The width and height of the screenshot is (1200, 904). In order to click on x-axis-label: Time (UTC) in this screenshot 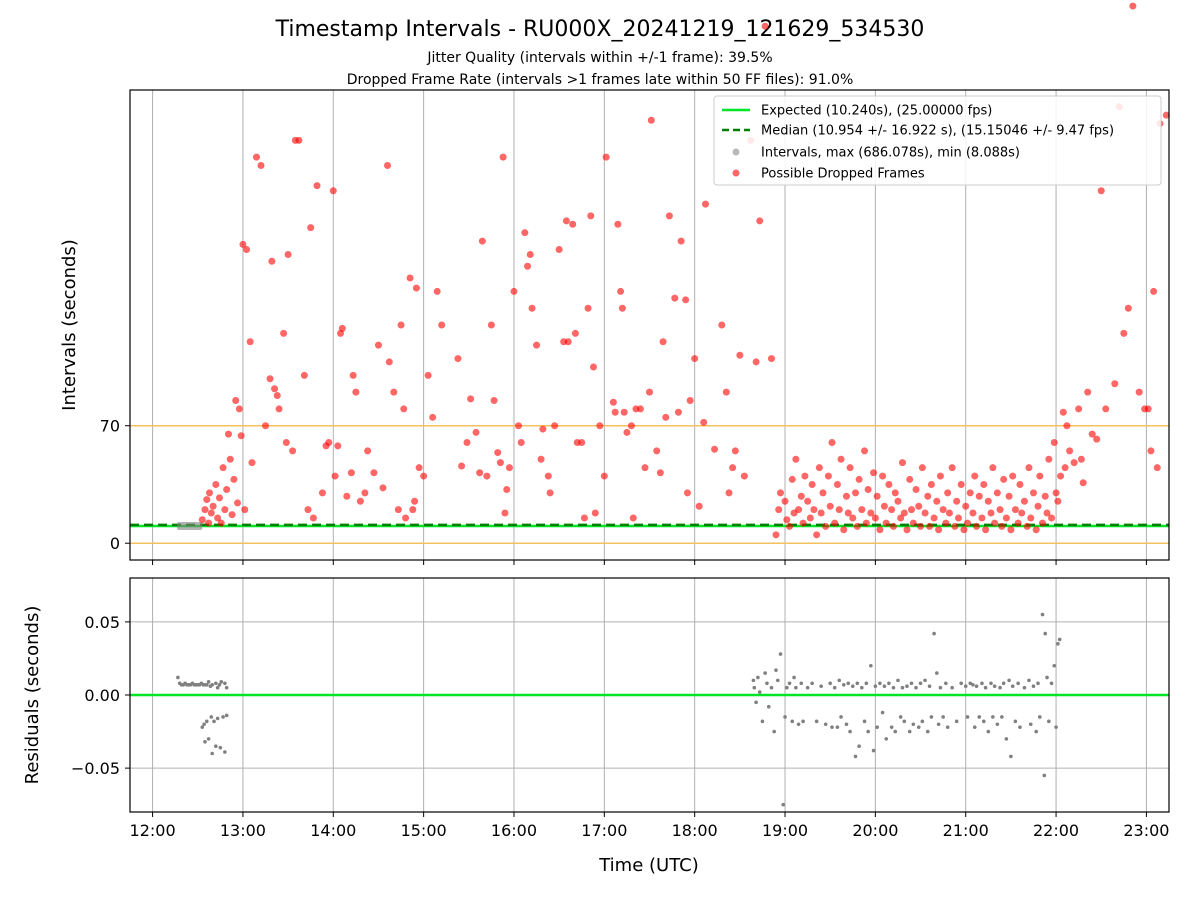, I will do `click(648, 865)`.